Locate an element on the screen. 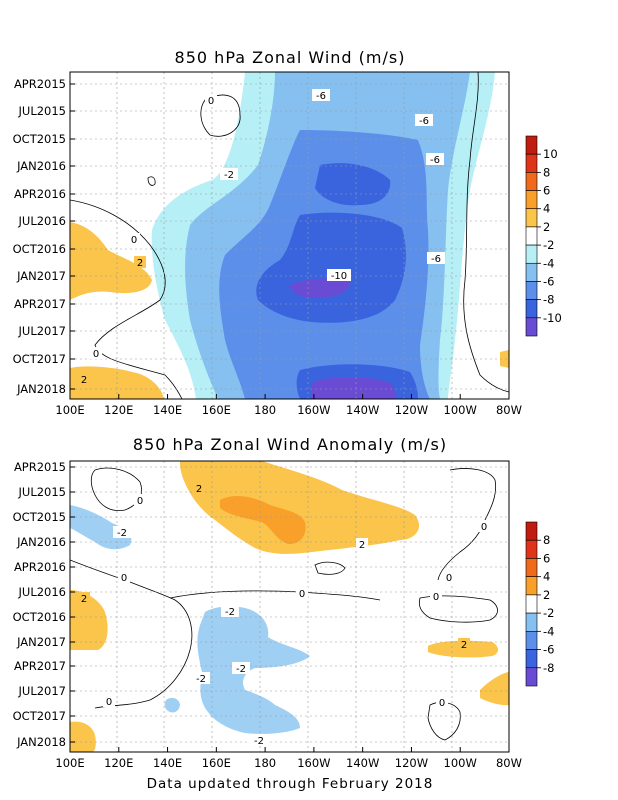 Image resolution: width=618 pixels, height=800 pixels. y-tick-label: OCT2015 is located at coordinates (39, 517).